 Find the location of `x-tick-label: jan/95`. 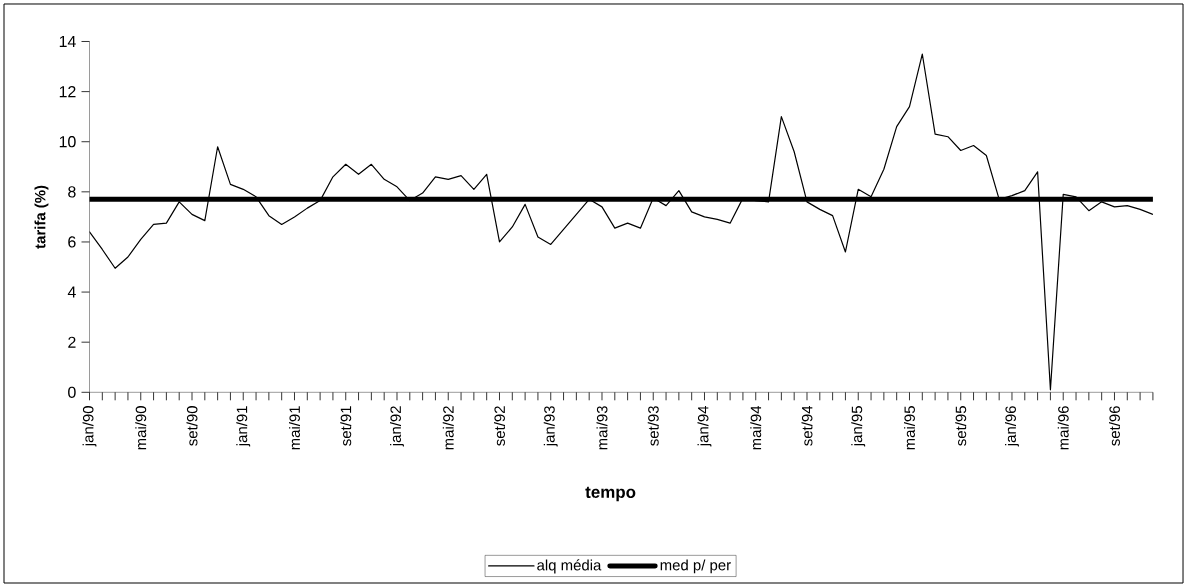

x-tick-label: jan/95 is located at coordinates (858, 426).